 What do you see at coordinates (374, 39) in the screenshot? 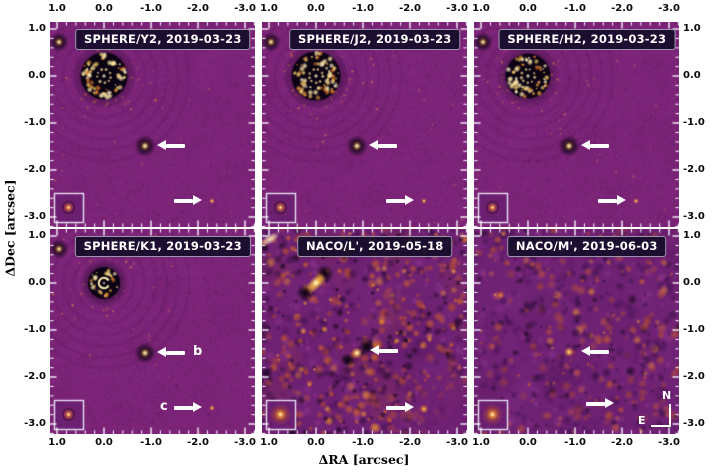
I see `panel-title: SPHERE/J2, 2019-03-23` at bounding box center [374, 39].